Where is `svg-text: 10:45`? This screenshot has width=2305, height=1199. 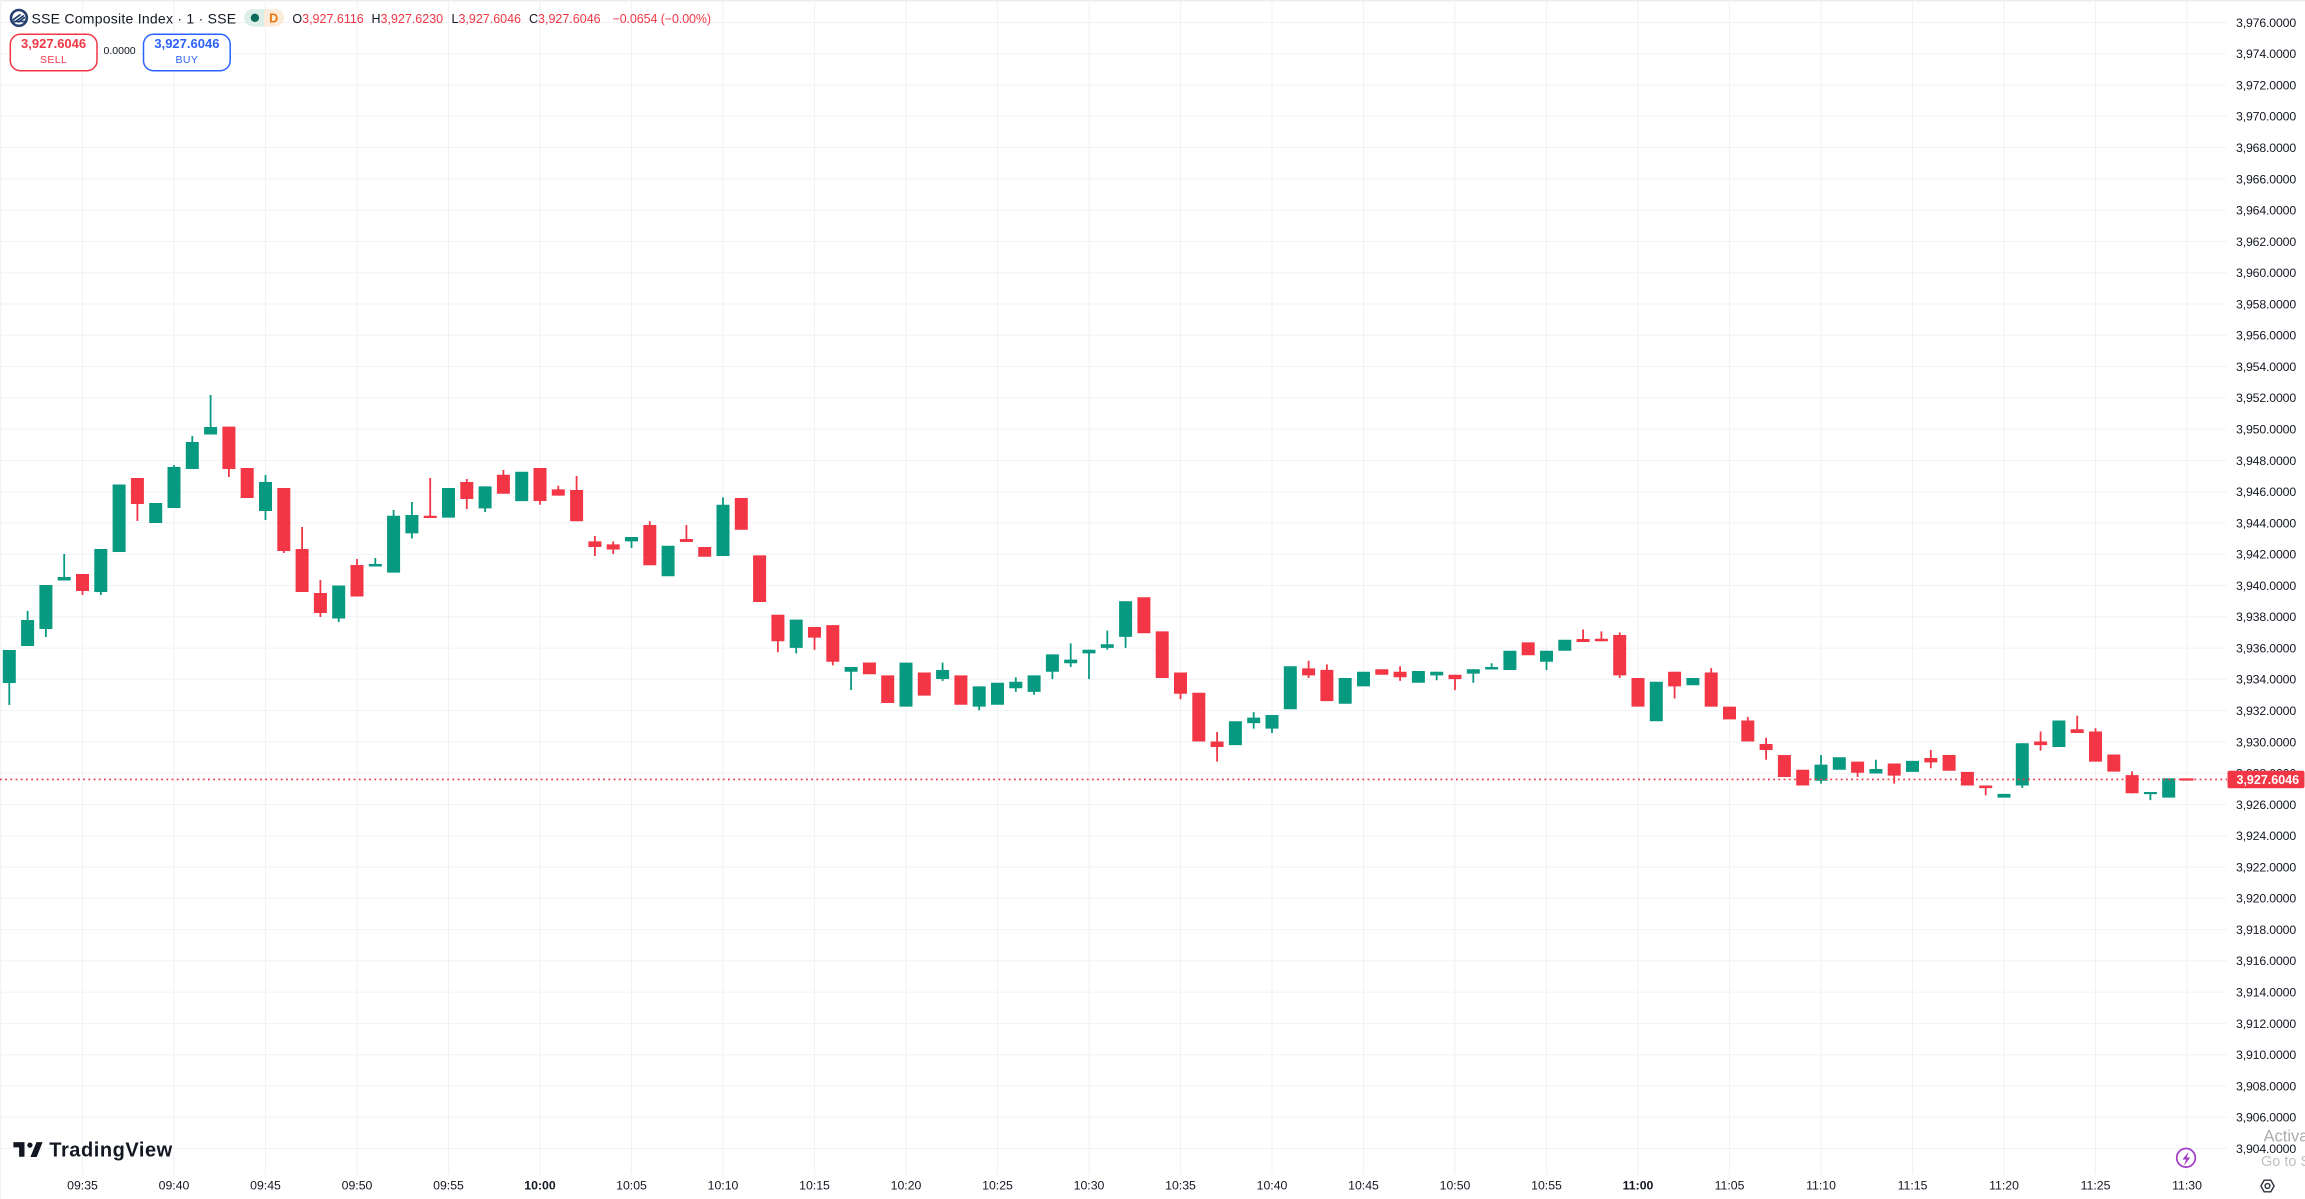 svg-text: 10:45 is located at coordinates (1363, 1186).